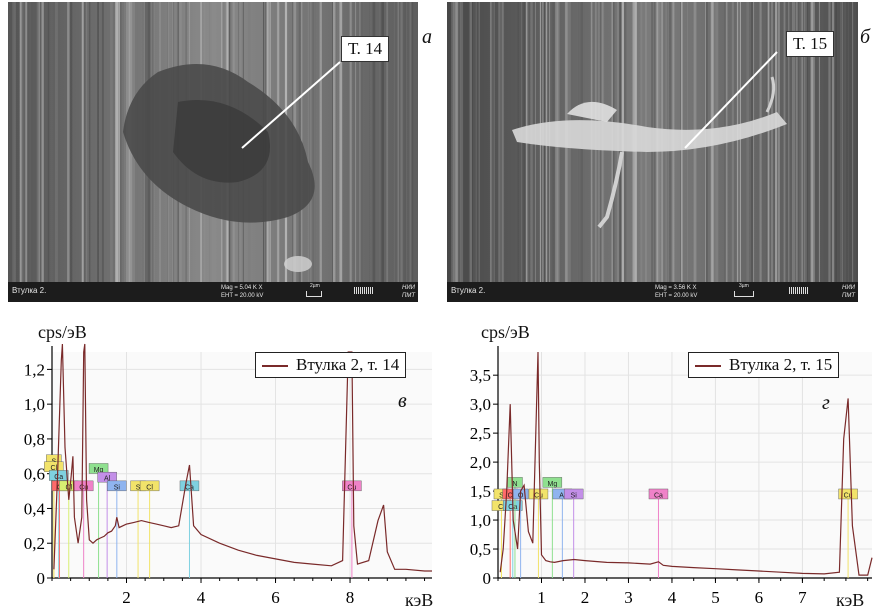  Describe the element at coordinates (427, 37) in the screenshot. I see `panel-label-a: а` at that location.